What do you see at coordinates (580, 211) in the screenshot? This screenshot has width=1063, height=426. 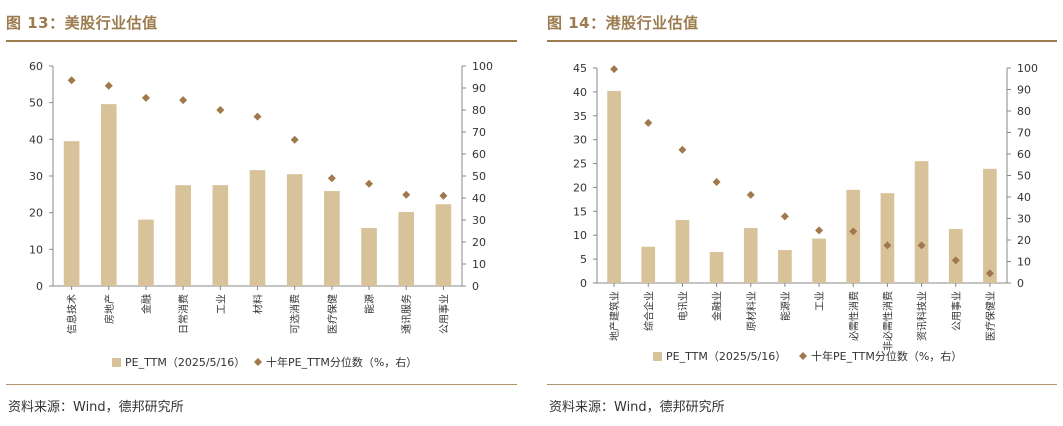 I see `left-tick-label: 15` at bounding box center [580, 211].